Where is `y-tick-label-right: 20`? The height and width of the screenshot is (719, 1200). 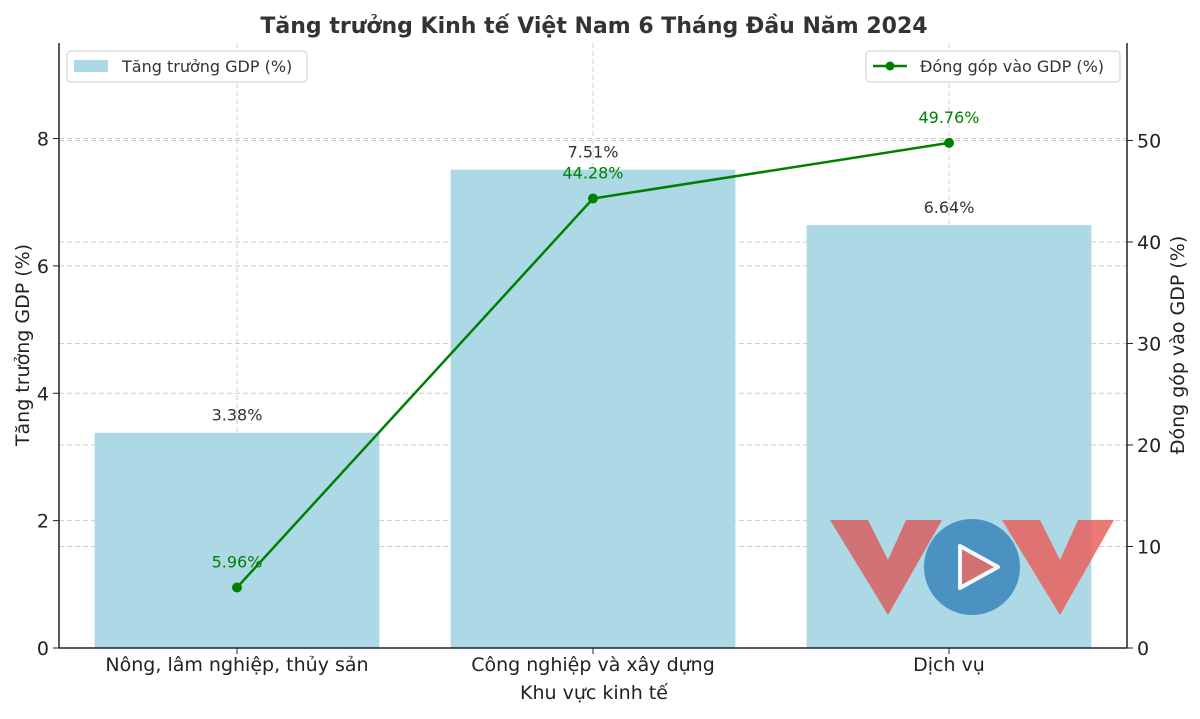
y-tick-label-right: 20 is located at coordinates (1149, 446).